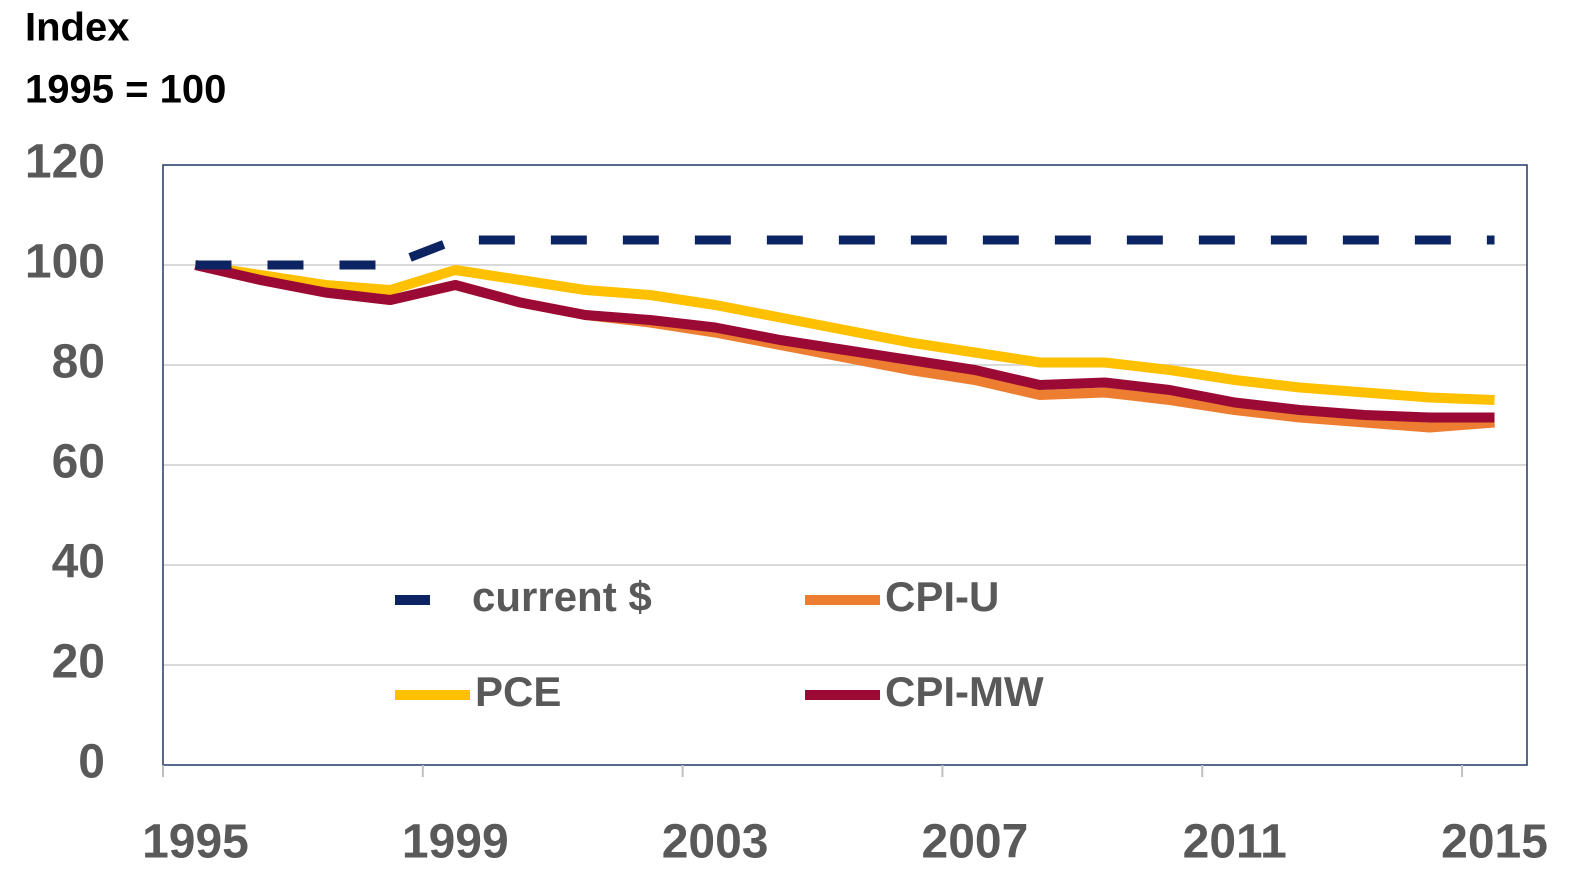 This screenshot has height=888, width=1593. Describe the element at coordinates (77, 28) in the screenshot. I see `y-label: Index` at that location.